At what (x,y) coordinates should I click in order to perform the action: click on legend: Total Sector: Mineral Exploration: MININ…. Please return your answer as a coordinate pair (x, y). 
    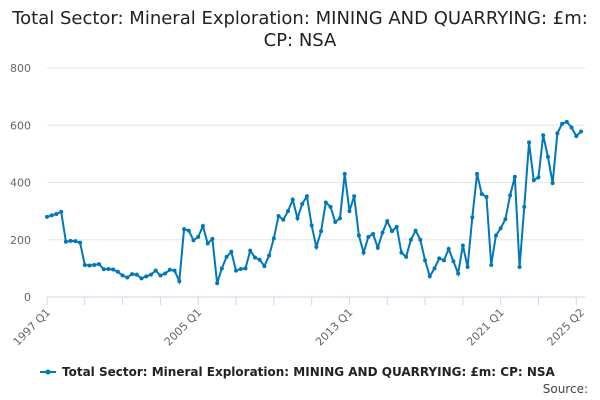
    Looking at the image, I should click on (297, 372).